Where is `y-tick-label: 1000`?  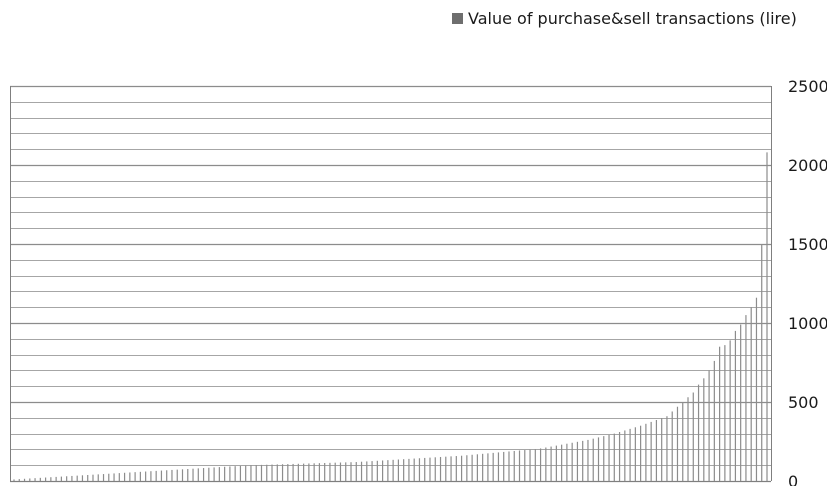
y-tick-label: 1000 is located at coordinates (807, 323).